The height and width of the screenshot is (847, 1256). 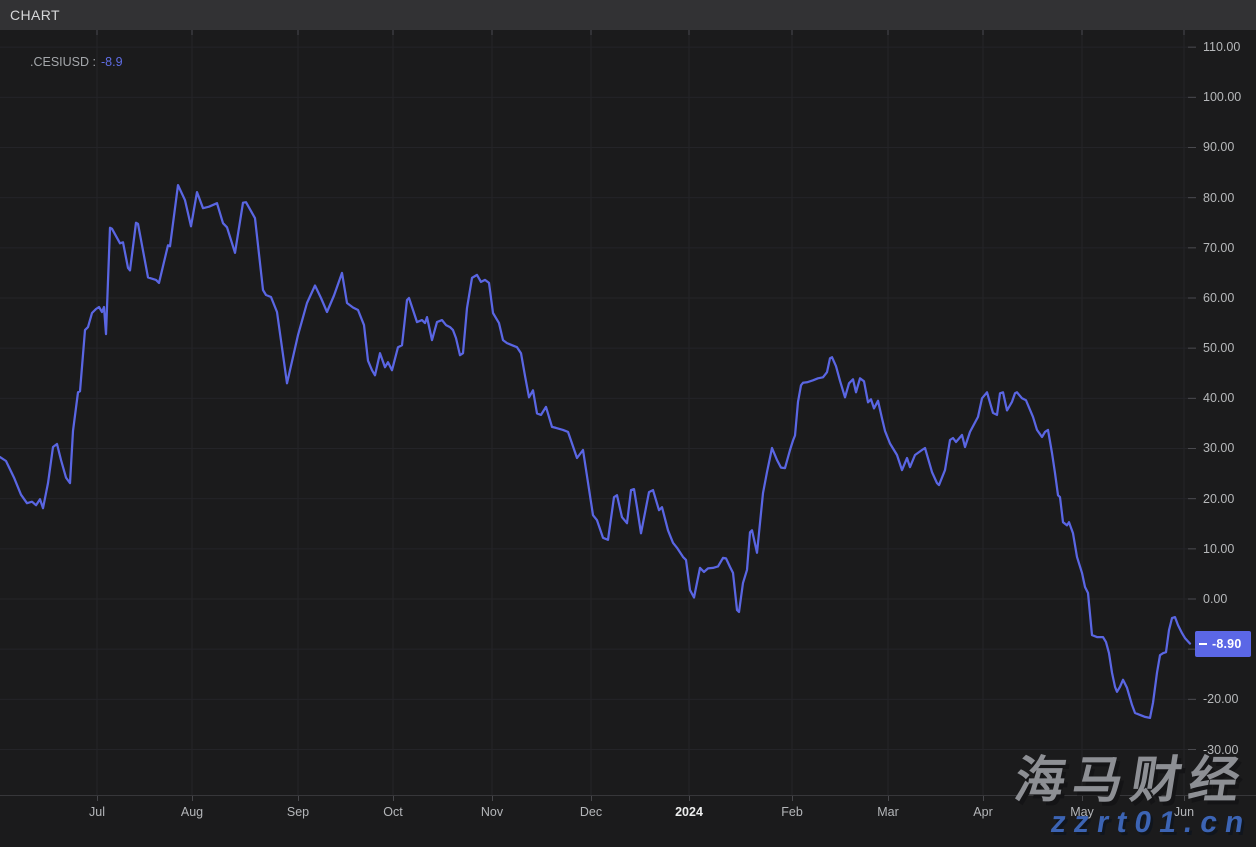 I want to click on y-axis-tick-label: -30.00, so click(x=1221, y=749).